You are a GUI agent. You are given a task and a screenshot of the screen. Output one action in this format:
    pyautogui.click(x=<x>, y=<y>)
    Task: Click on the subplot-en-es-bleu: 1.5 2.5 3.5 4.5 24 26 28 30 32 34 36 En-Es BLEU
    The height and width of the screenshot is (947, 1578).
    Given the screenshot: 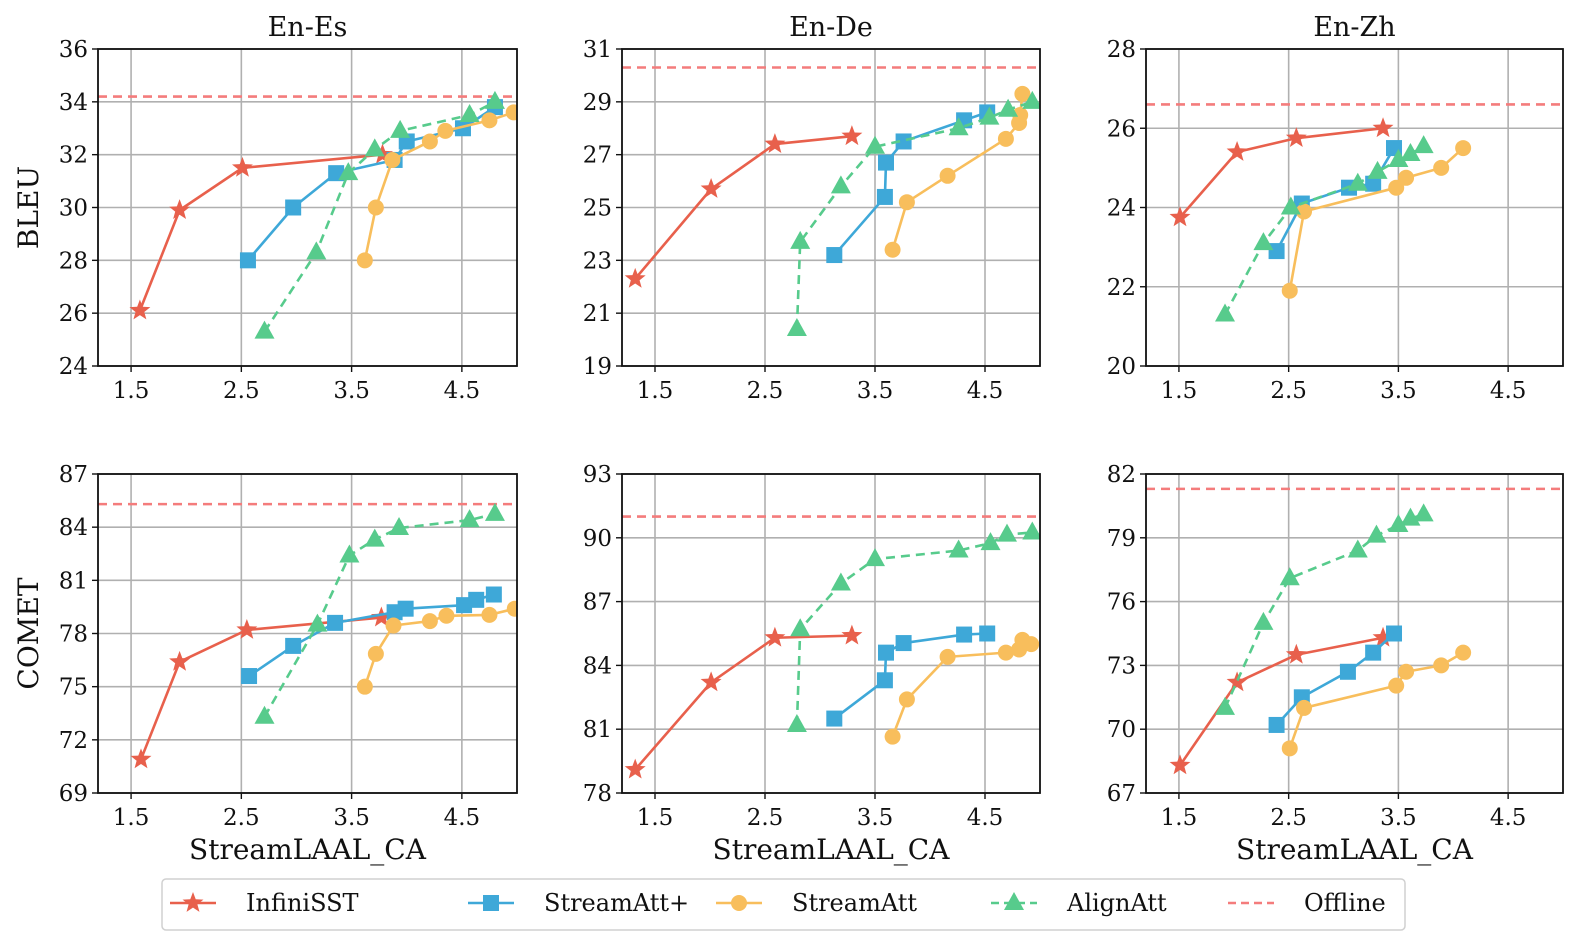 What is the action you would take?
    pyautogui.click(x=265, y=208)
    